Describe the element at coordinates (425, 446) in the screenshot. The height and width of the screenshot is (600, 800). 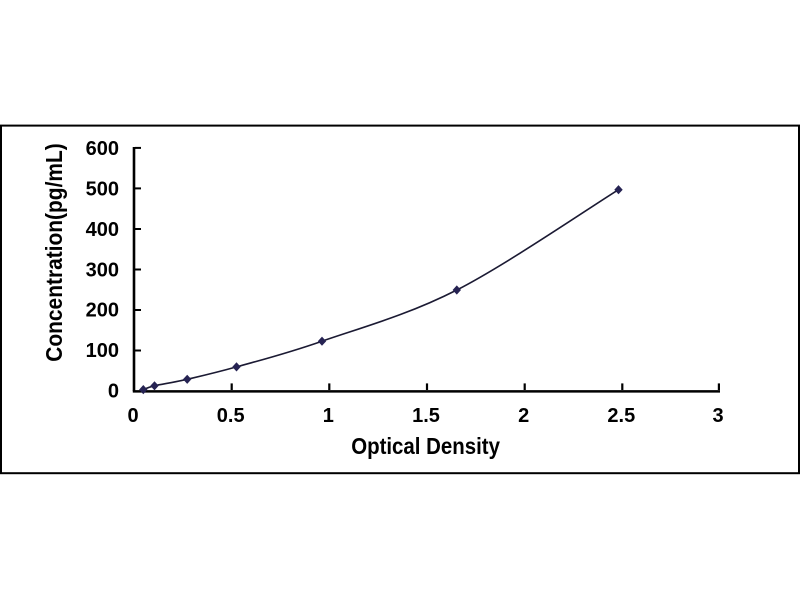
I see `svg-text: Optical Density` at that location.